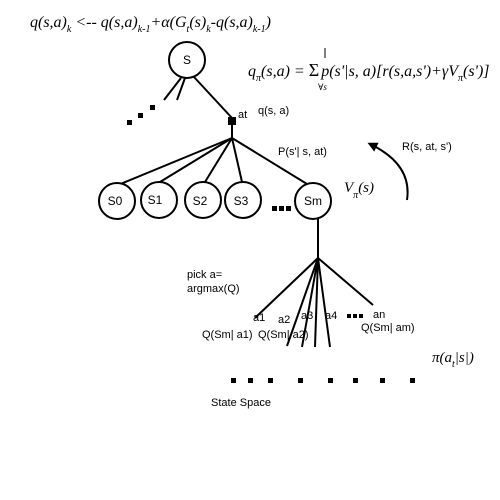 This screenshot has height=500, width=500. What do you see at coordinates (232, 121) in the screenshot?
I see `action-node` at bounding box center [232, 121].